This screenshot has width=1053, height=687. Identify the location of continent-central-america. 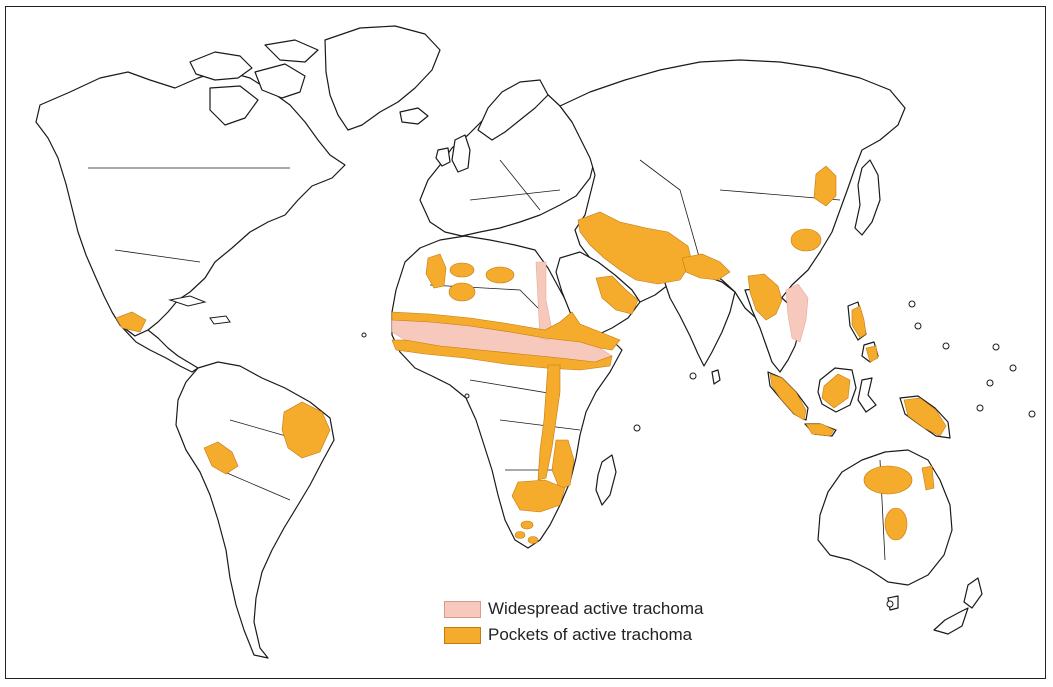
(159, 348).